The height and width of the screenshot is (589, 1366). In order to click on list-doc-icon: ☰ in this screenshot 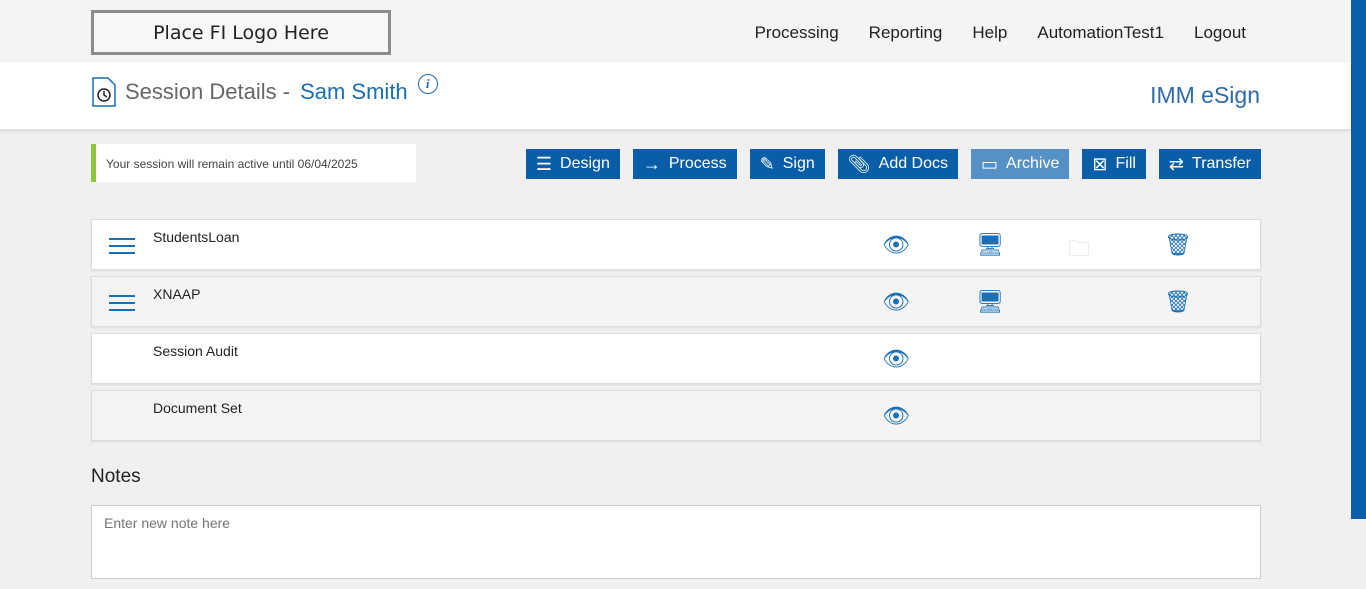, I will do `click(544, 163)`.